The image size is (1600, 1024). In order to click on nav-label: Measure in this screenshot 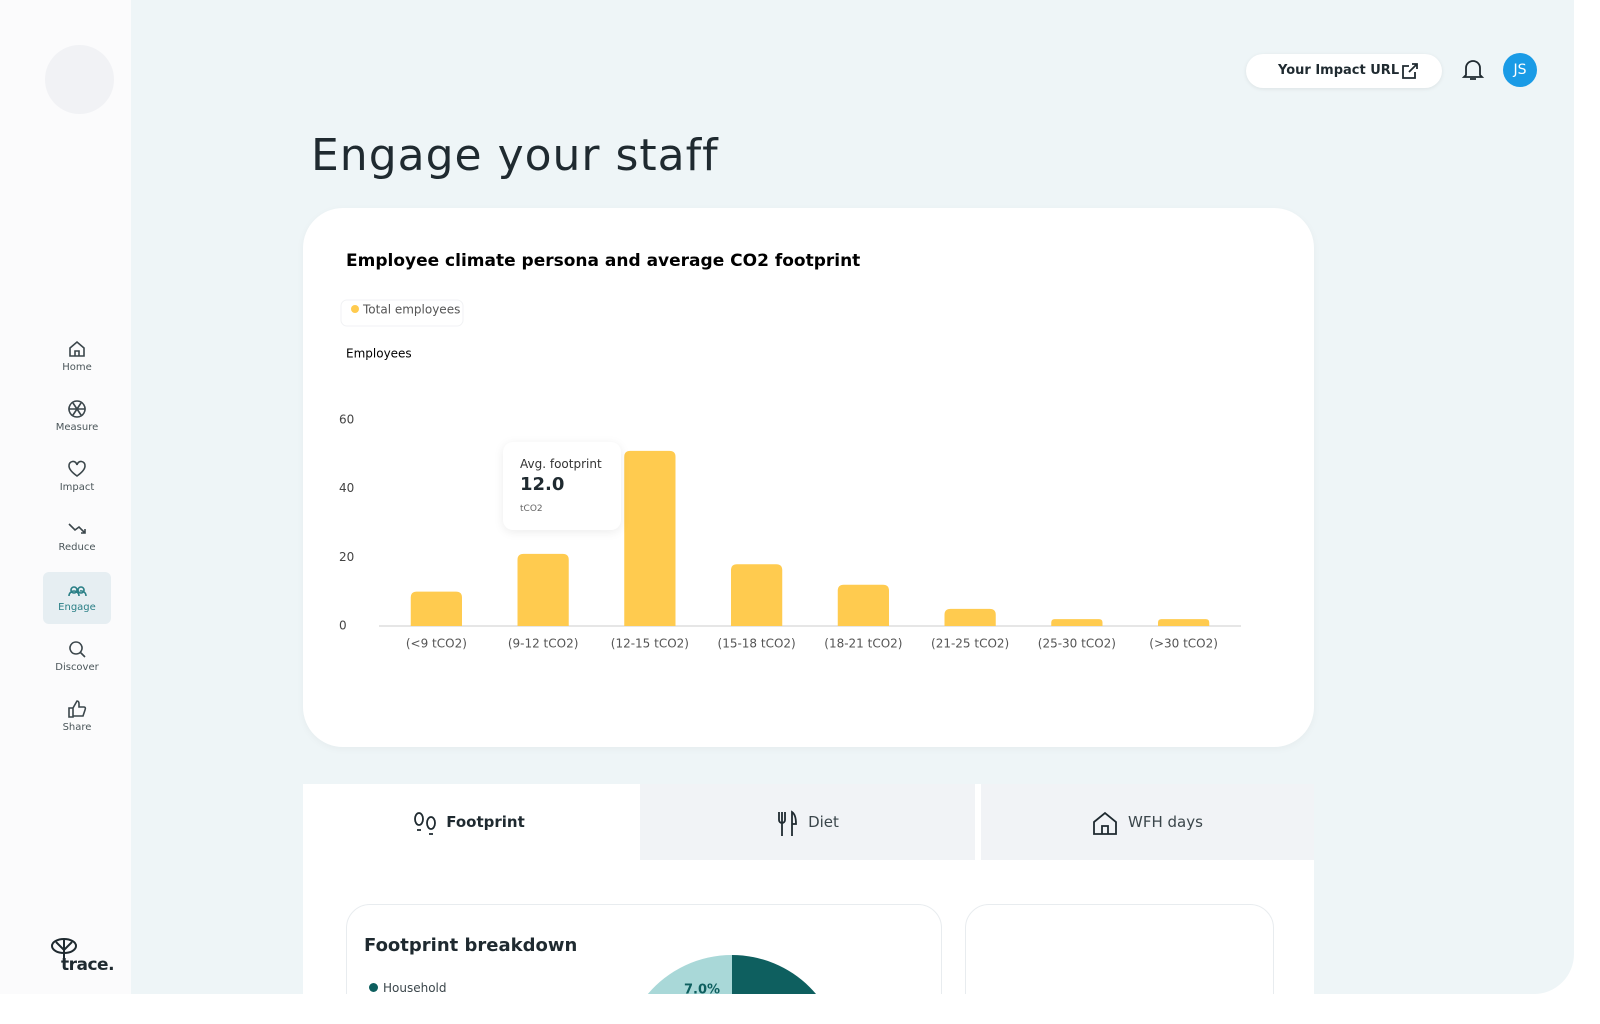, I will do `click(77, 427)`.